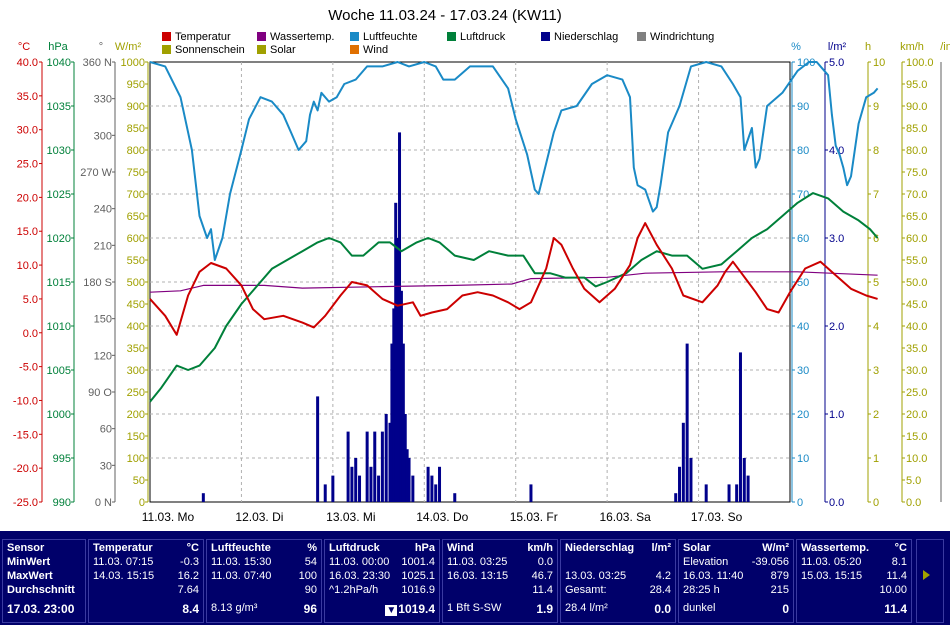 The height and width of the screenshot is (625, 950). Describe the element at coordinates (136, 151) in the screenshot. I see `axis-tick-label: 800` at that location.